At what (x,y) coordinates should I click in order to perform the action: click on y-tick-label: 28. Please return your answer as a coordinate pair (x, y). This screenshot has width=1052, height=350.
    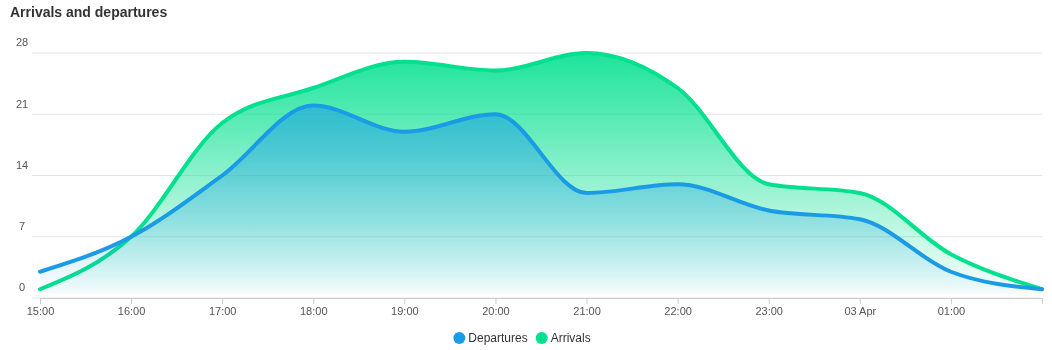
    Looking at the image, I should click on (22, 42).